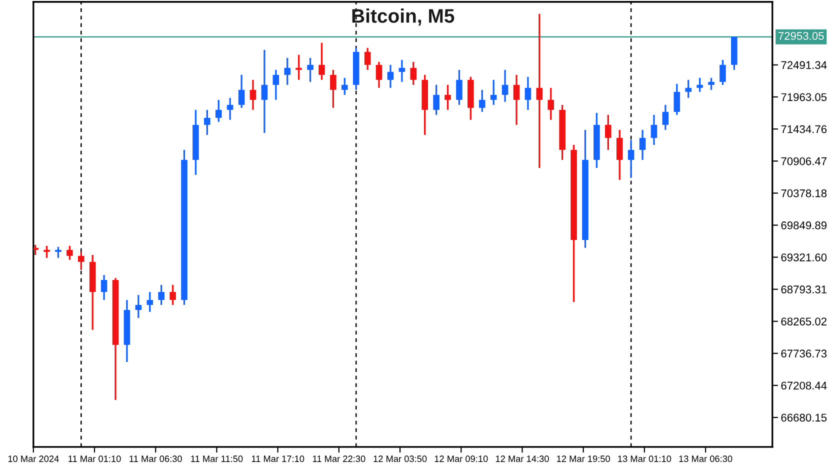 The height and width of the screenshot is (470, 835). Describe the element at coordinates (403, 17) in the screenshot. I see `chart-title: Bitcoin, M5` at that location.